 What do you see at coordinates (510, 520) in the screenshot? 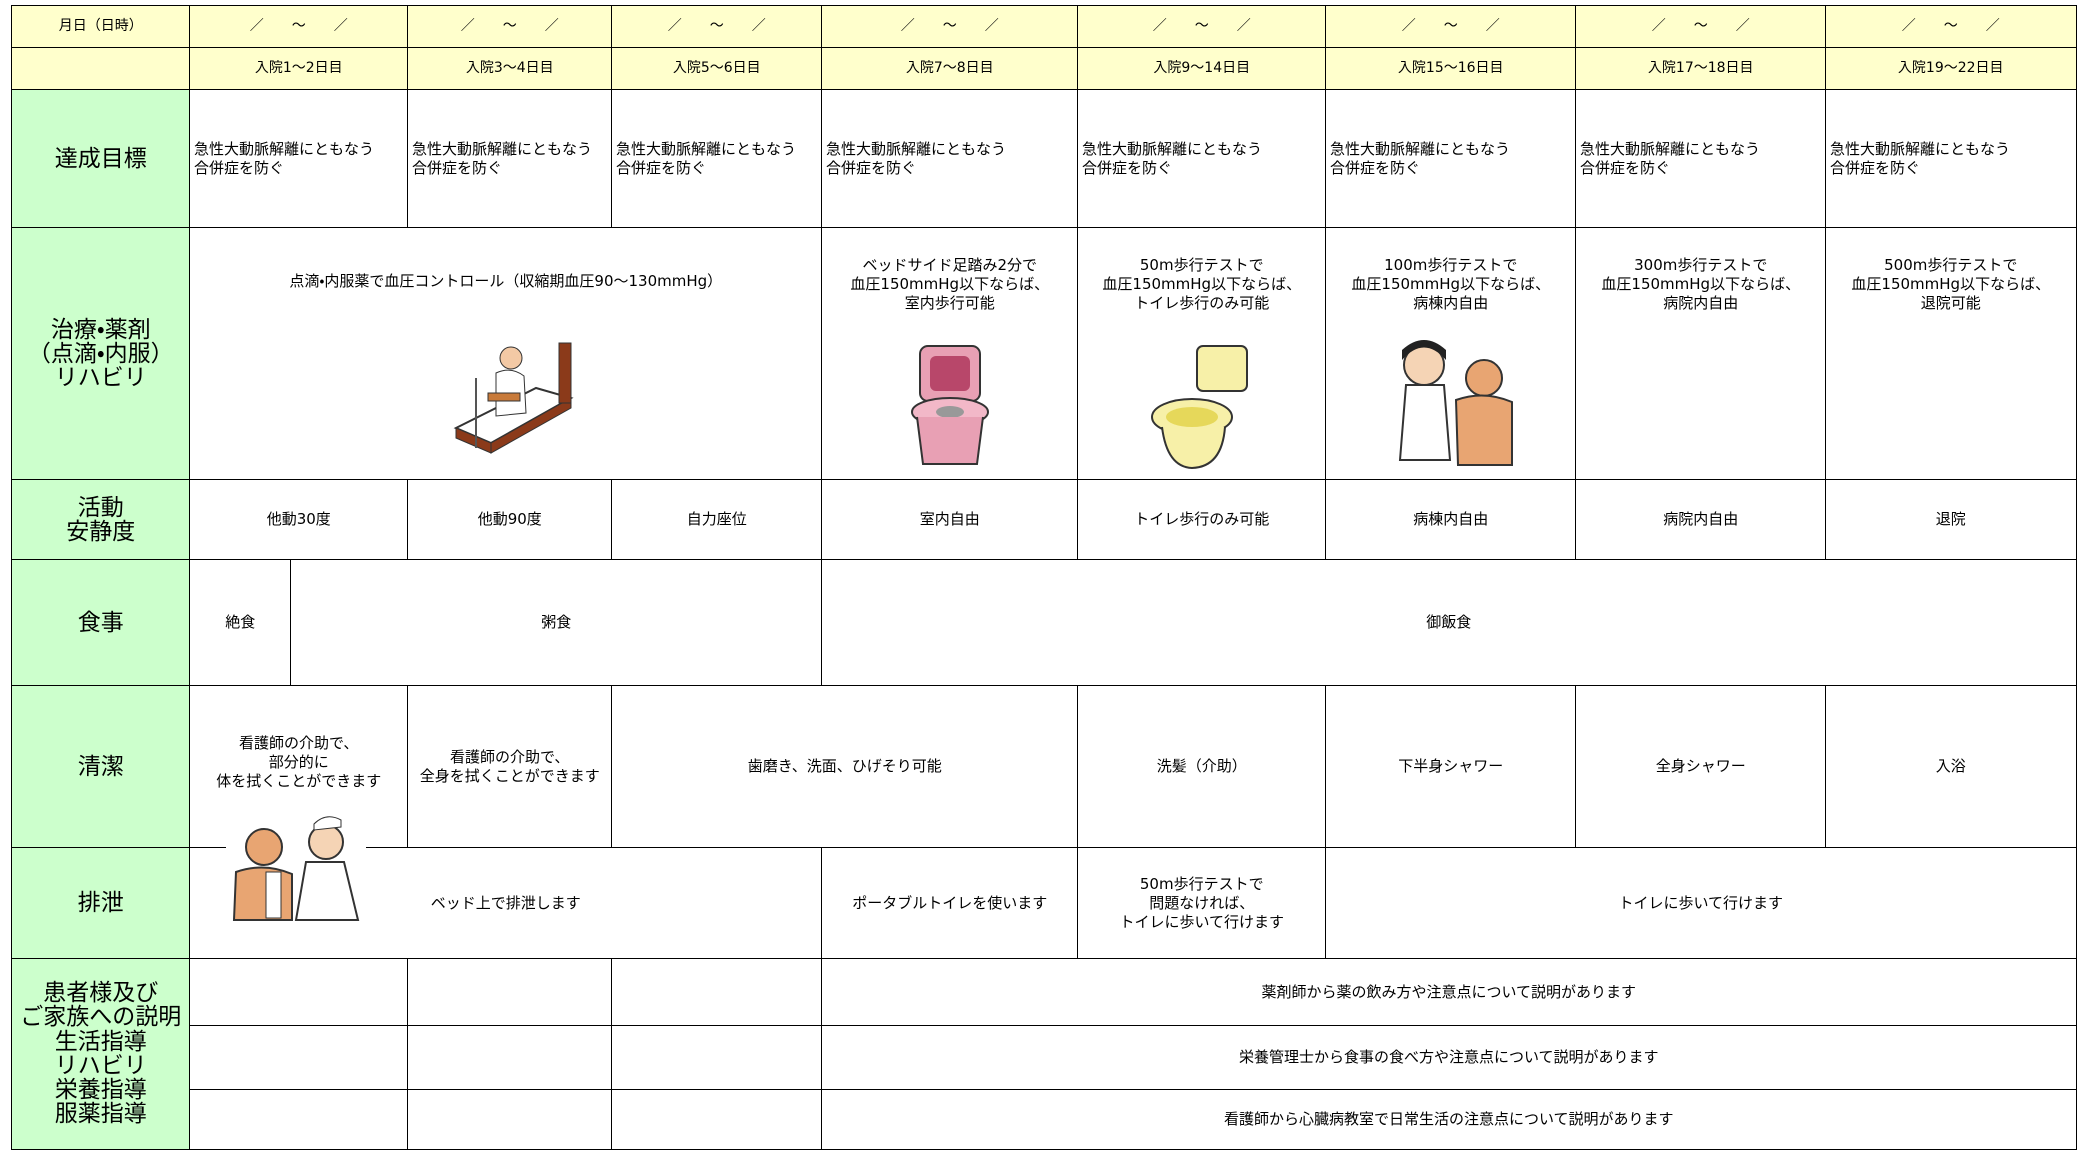
I see `table-cell: 他動90度` at bounding box center [510, 520].